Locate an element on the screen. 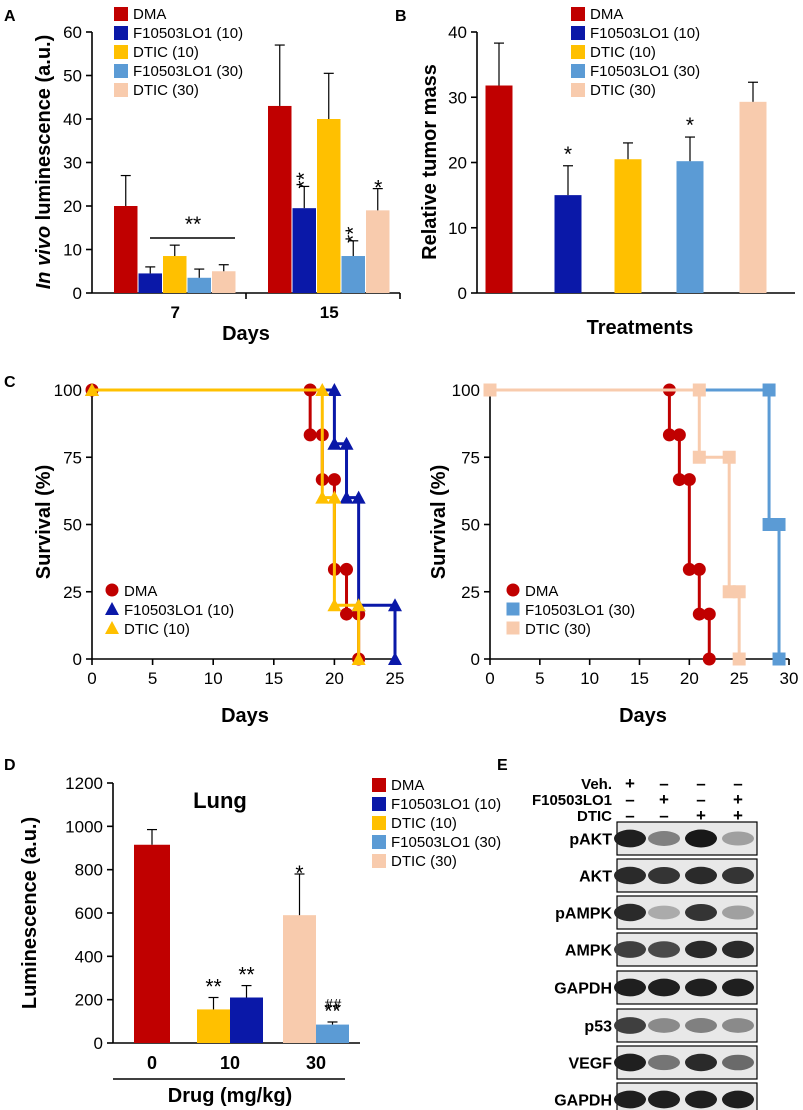 Image resolution: width=803 pixels, height=1110 pixels. e-header-mark-2-0: – is located at coordinates (629, 815).